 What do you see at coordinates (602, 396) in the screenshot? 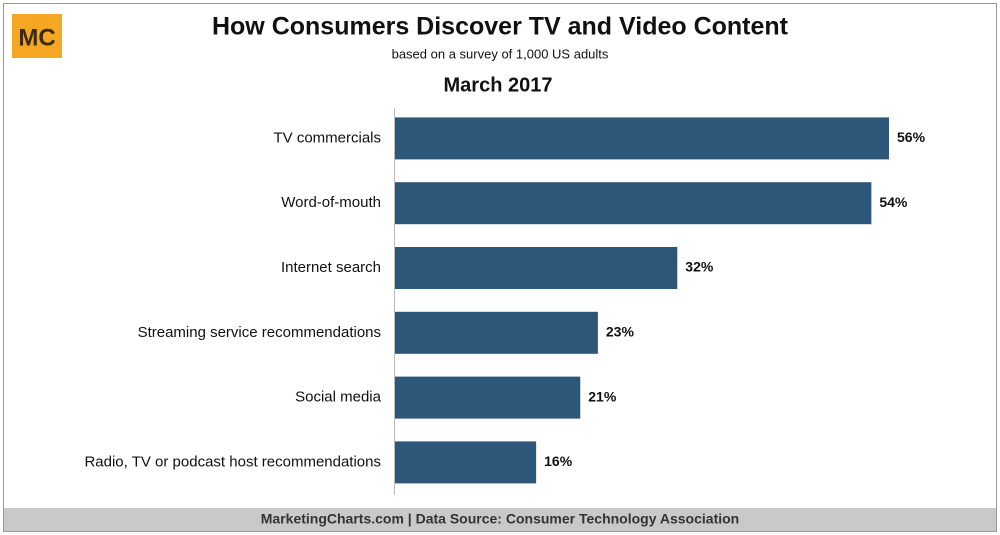
I see `value-label: 21%` at bounding box center [602, 396].